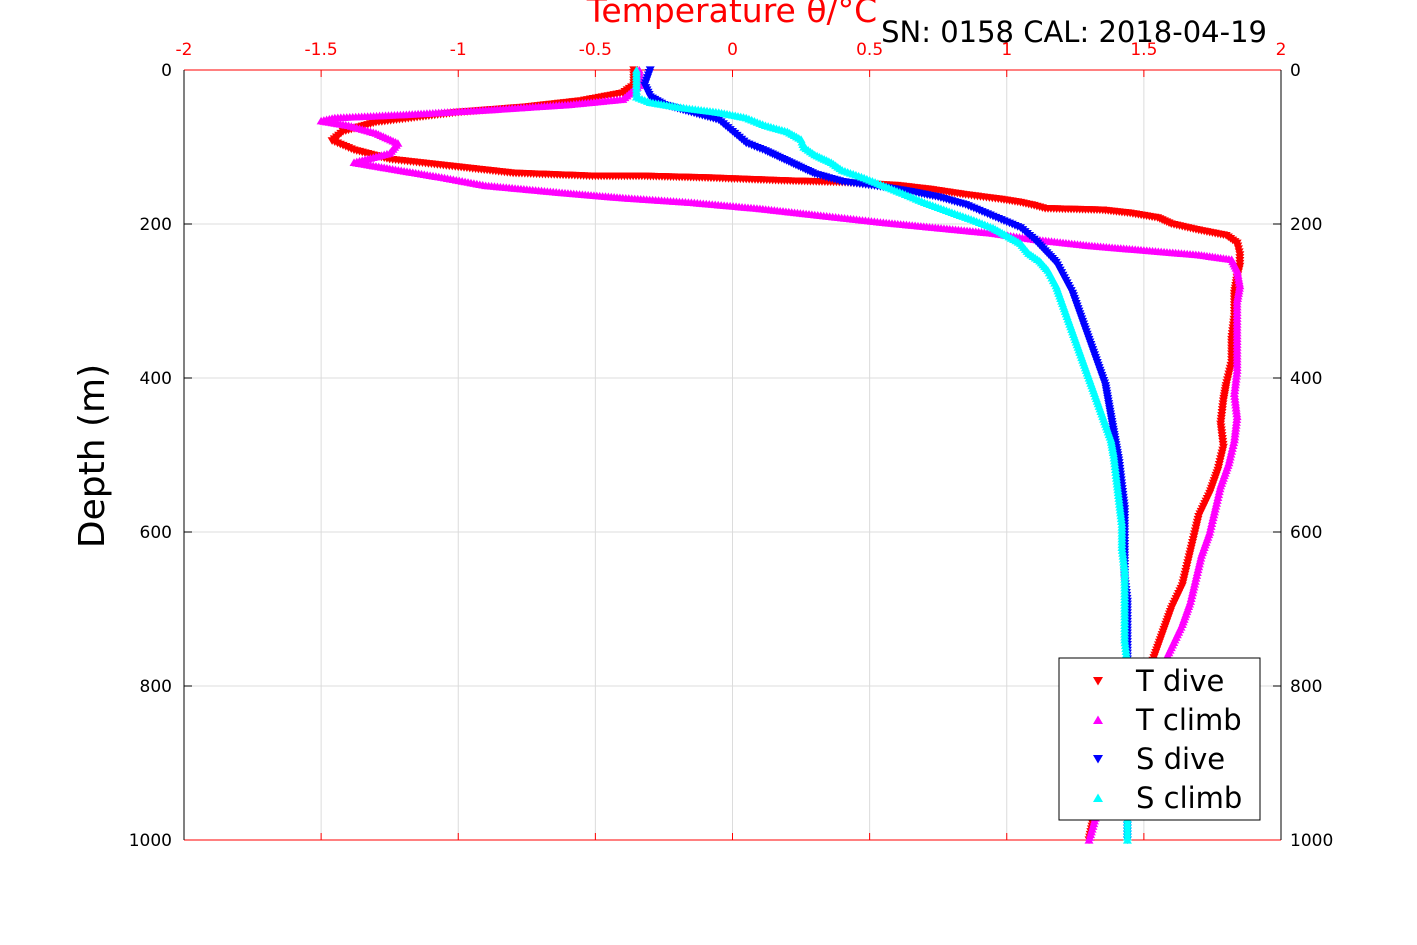 This screenshot has height=945, width=1417. Describe the element at coordinates (1143, 50) in the screenshot. I see `x-tick-label: 1.5` at that location.